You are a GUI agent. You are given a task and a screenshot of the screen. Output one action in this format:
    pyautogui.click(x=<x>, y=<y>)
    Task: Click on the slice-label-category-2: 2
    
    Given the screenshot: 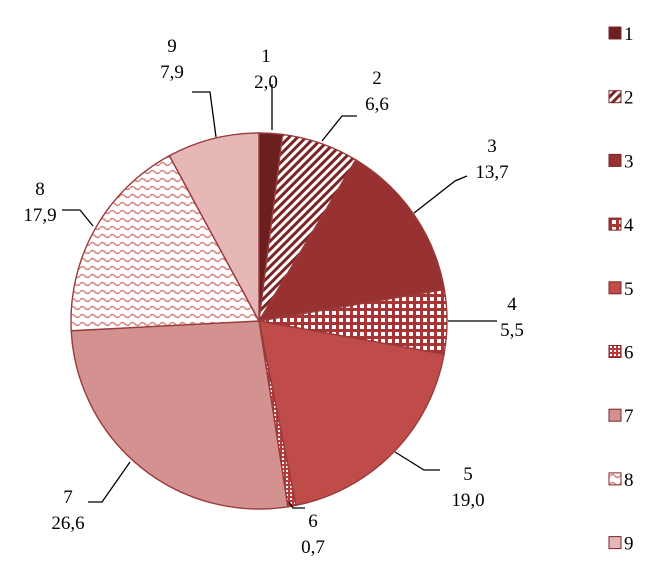 What is the action you would take?
    pyautogui.click(x=377, y=78)
    